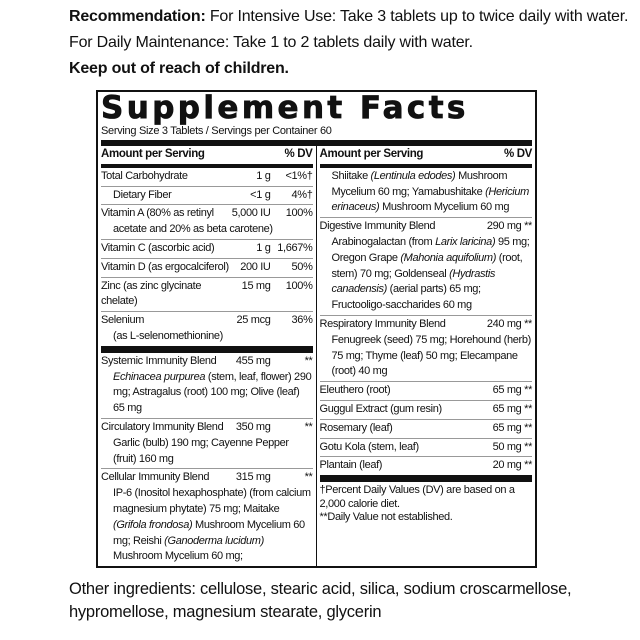  I want to click on detail-segment: Mushroom Mycelium 60 mg; Yamabushitake, so click(419, 183).